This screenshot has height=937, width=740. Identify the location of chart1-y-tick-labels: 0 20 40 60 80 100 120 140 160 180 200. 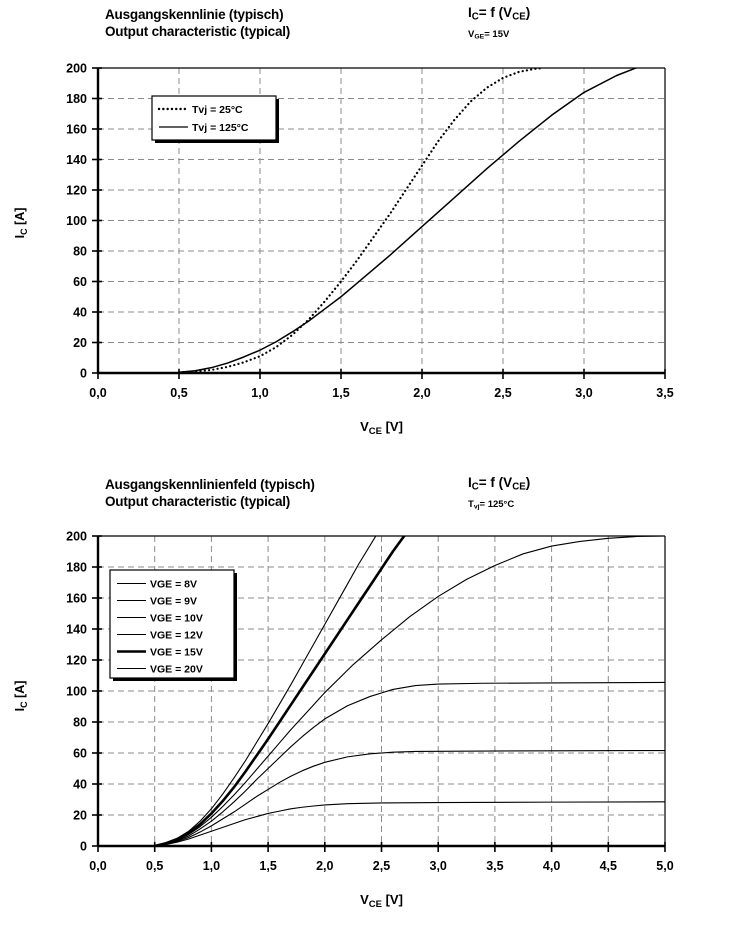
(76, 221).